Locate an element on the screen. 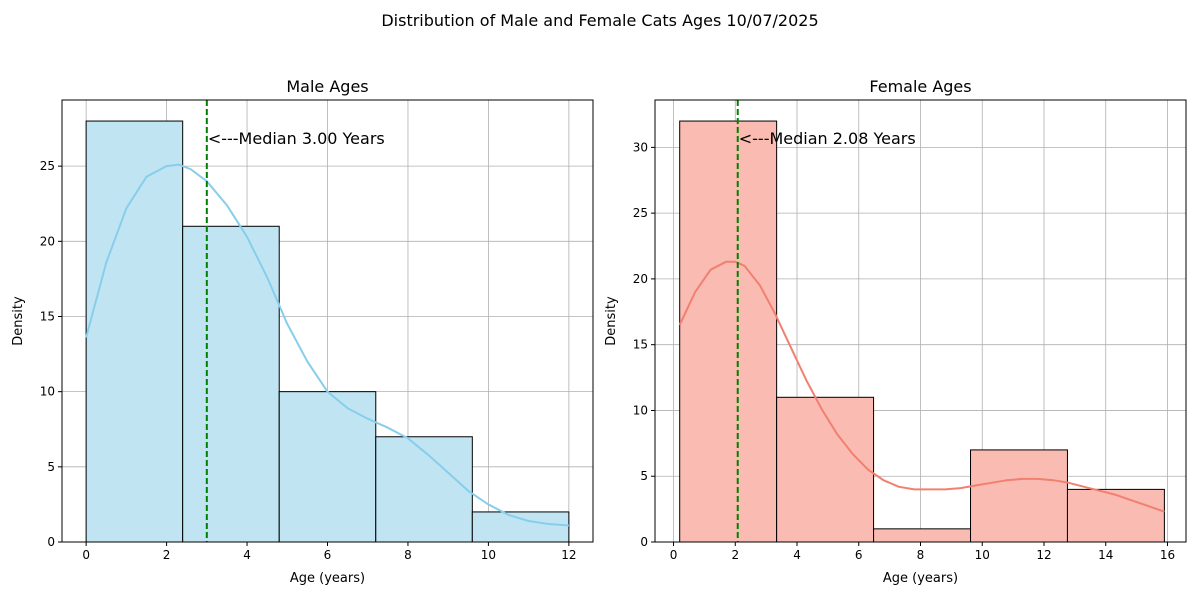 Image resolution: width=1200 pixels, height=600 pixels. male-xtick-label-3: 6 is located at coordinates (328, 555).